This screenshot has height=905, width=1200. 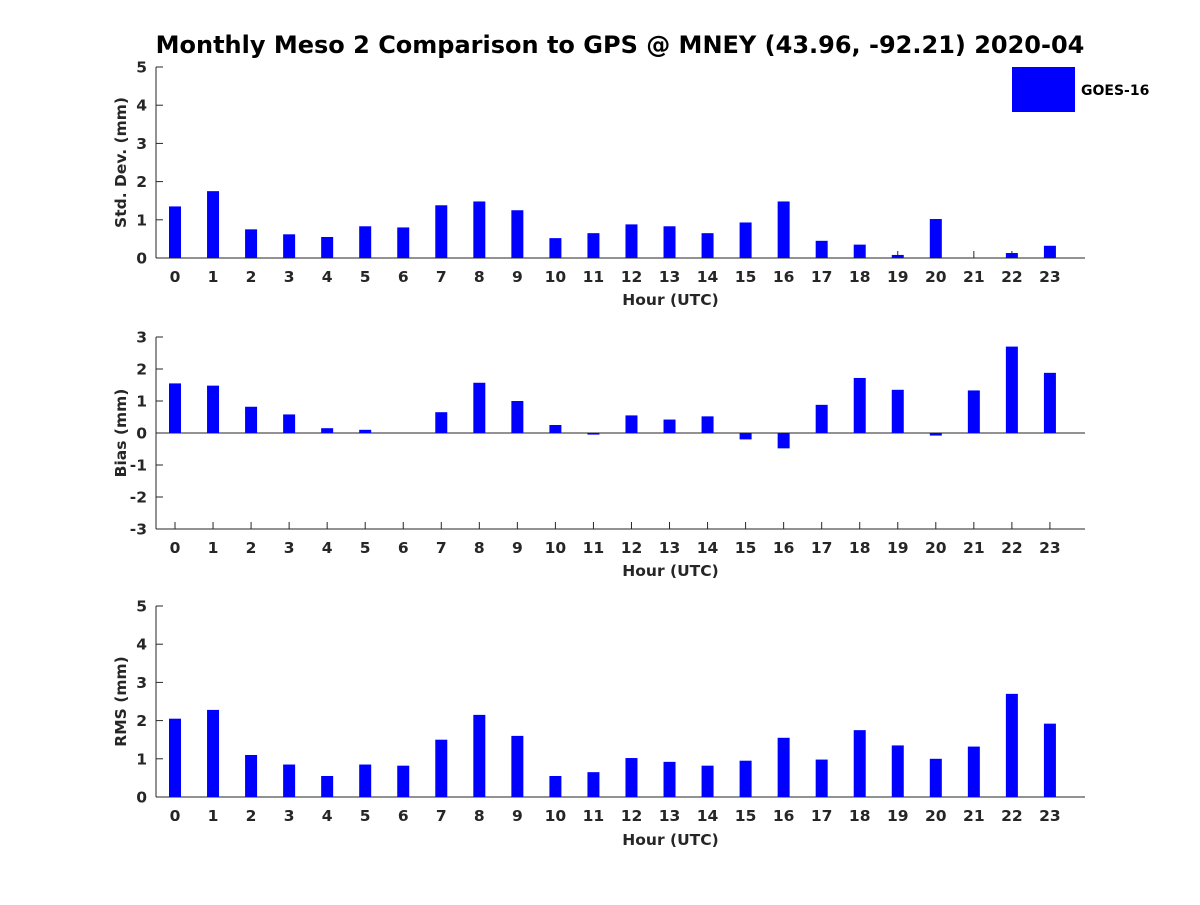 I want to click on y-axis-label: RMS (mm), so click(x=121, y=701).